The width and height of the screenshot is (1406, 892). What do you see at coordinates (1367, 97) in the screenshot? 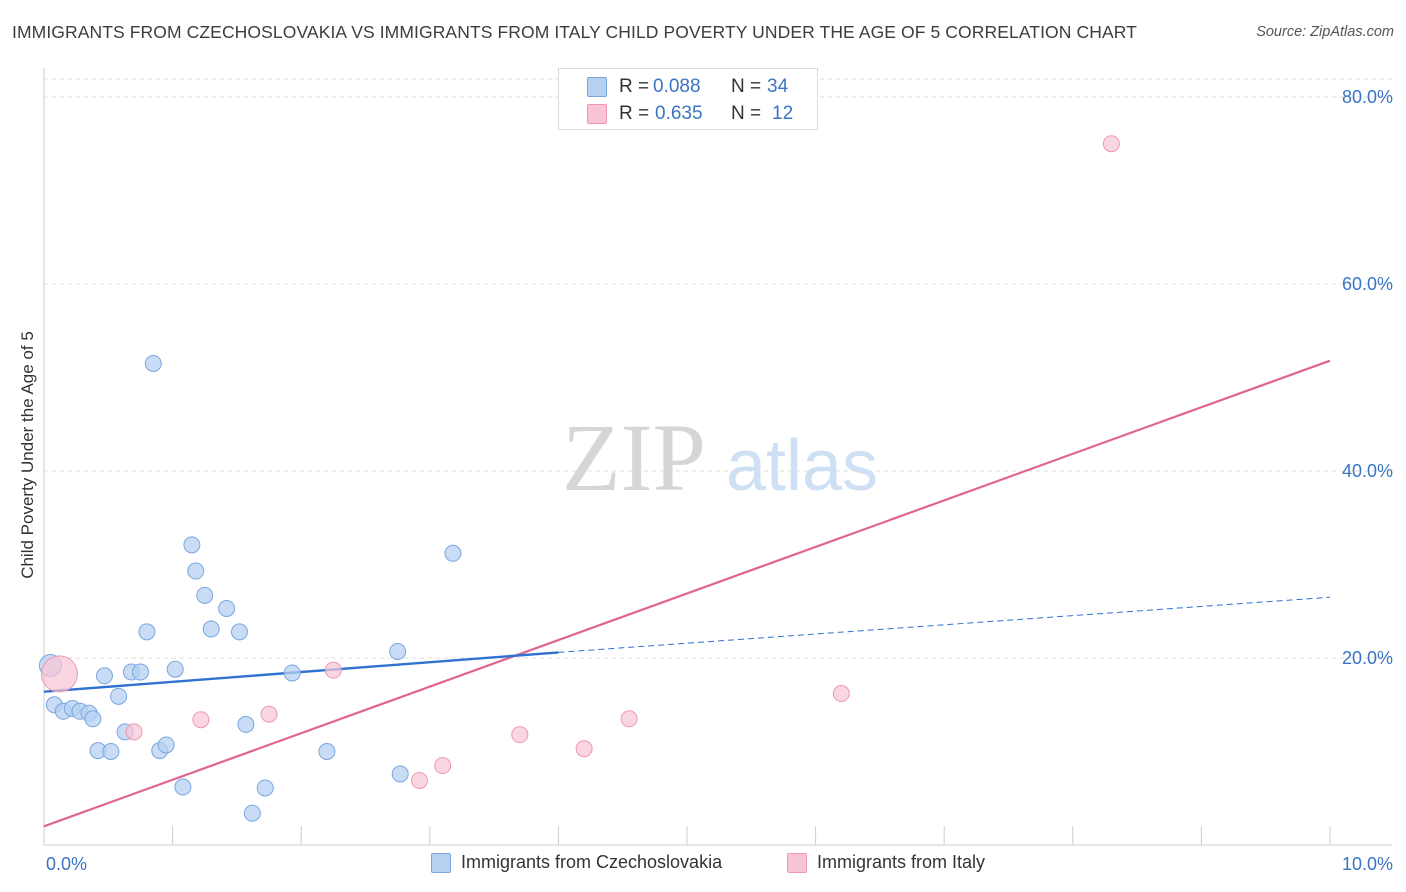
I see `y-tick-label: 80.0%` at bounding box center [1367, 97].